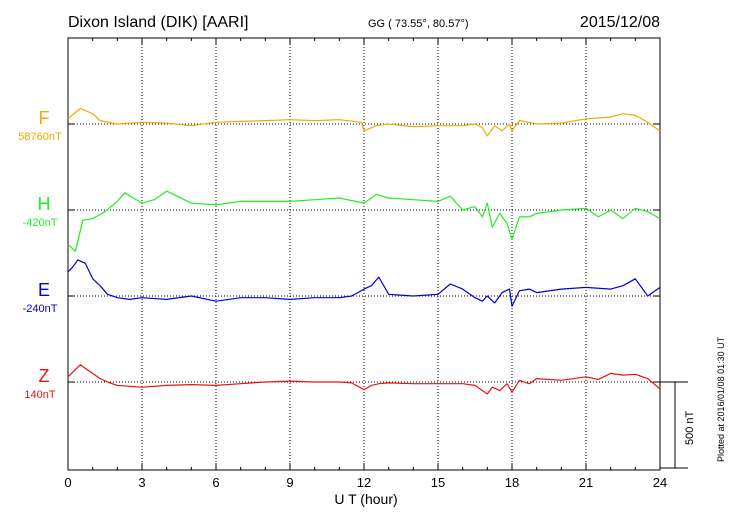 The height and width of the screenshot is (525, 730). What do you see at coordinates (690, 427) in the screenshot?
I see `scale-bar-label: 500 nT` at bounding box center [690, 427].